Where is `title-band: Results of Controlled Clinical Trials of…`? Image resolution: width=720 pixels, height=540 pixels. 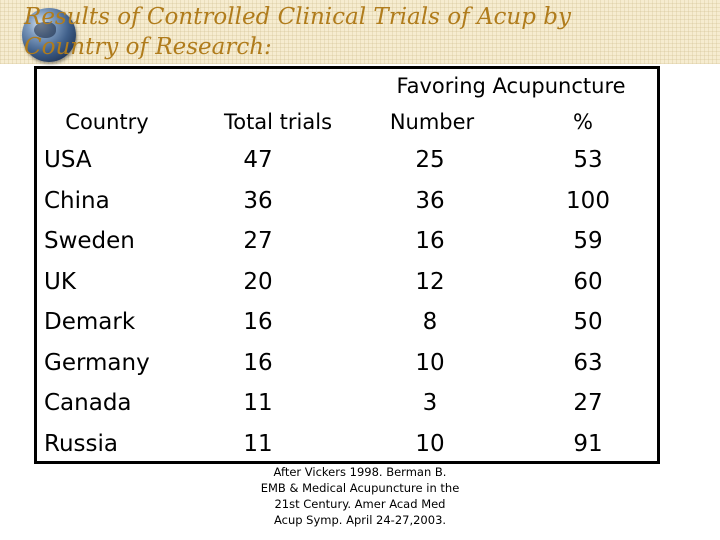
title-band: Results of Controlled Clinical Trials of… is located at coordinates (360, 32).